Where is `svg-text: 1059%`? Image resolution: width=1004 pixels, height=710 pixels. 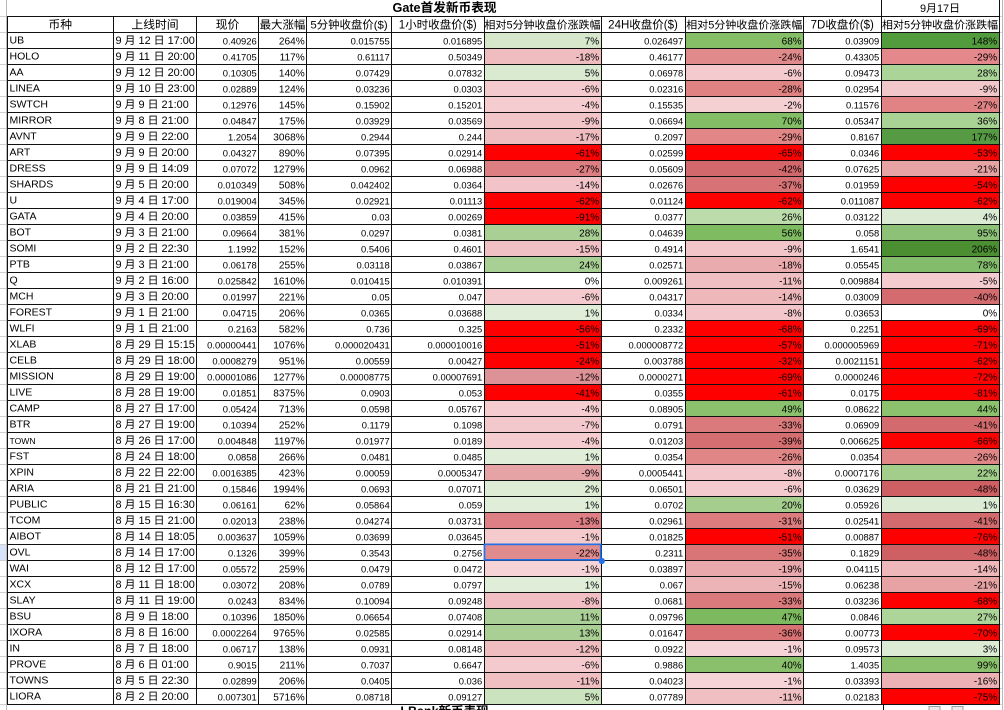 svg-text: 1059% is located at coordinates (288, 537).